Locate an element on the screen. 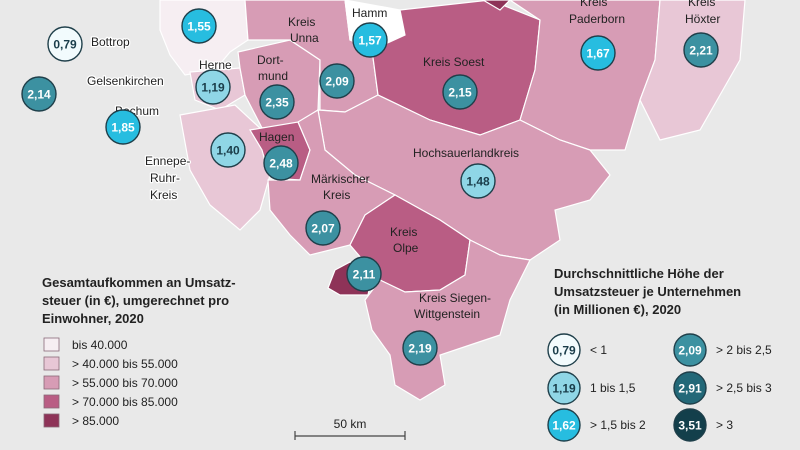 The image size is (800, 450). bubble-legend-title-2: Umsatzsteuer je Unternehmen is located at coordinates (647, 291).